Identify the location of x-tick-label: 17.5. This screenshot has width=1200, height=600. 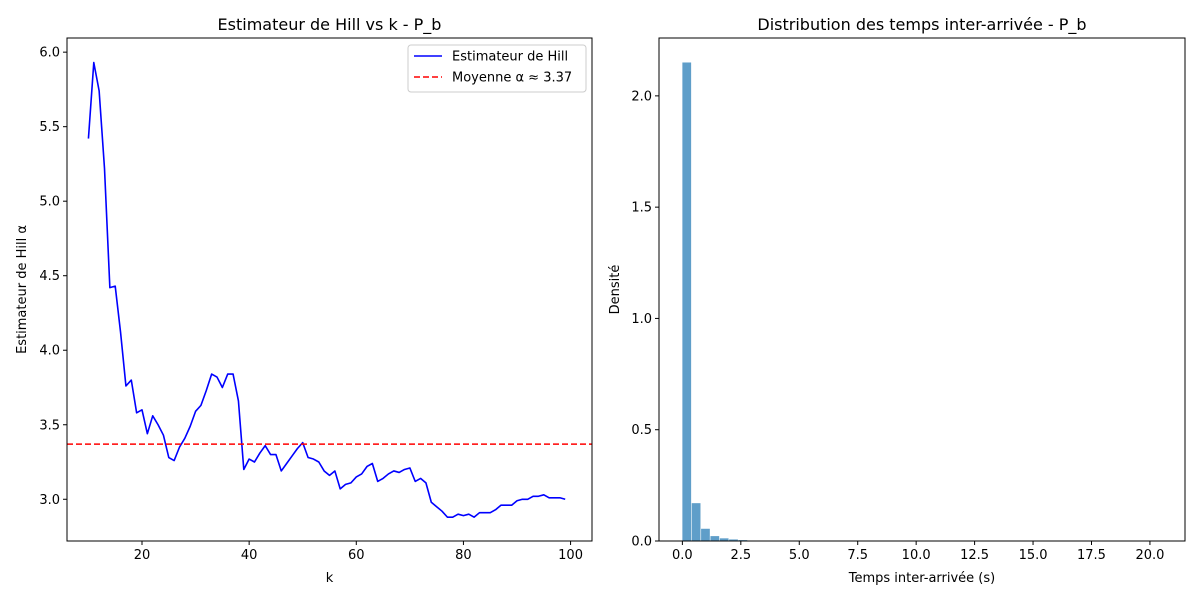
(1091, 555).